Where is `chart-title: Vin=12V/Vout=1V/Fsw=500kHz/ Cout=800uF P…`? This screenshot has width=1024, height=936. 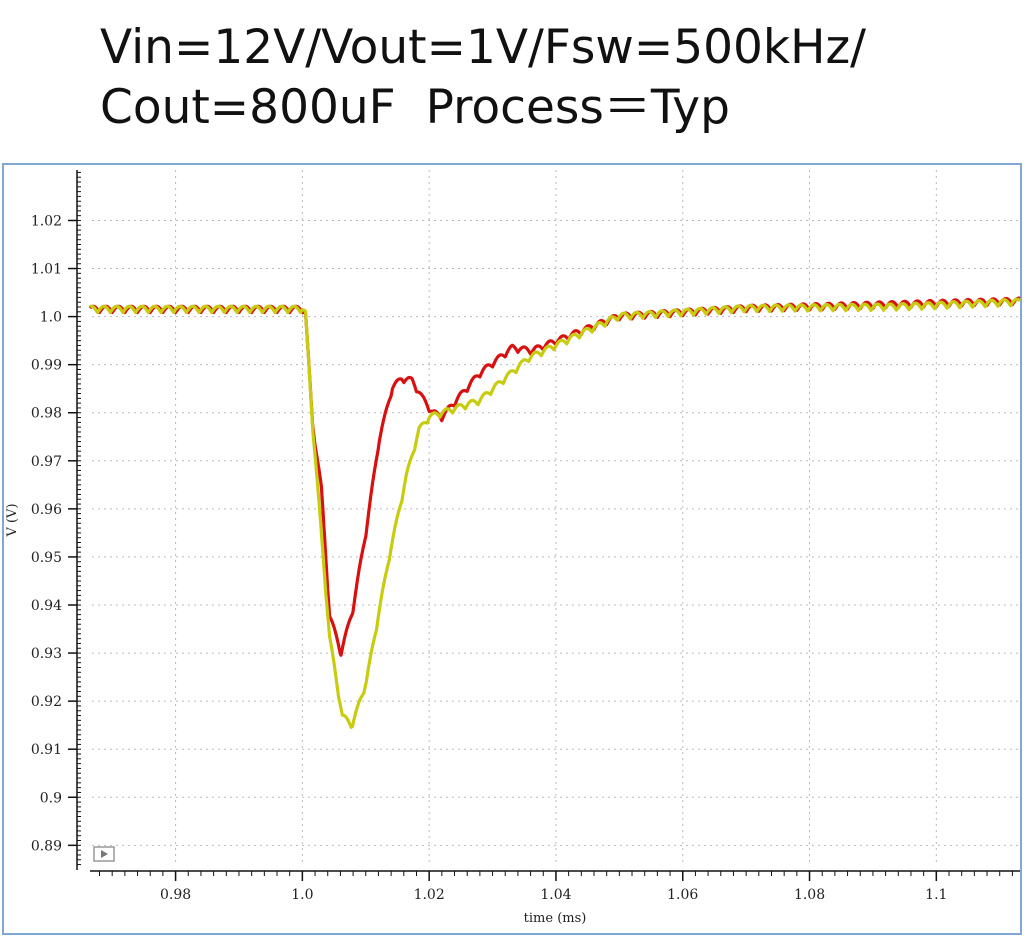
chart-title: Vin=12V/Vout=1V/Fsw=500kHz/ Cout=800uF P… is located at coordinates (483, 78).